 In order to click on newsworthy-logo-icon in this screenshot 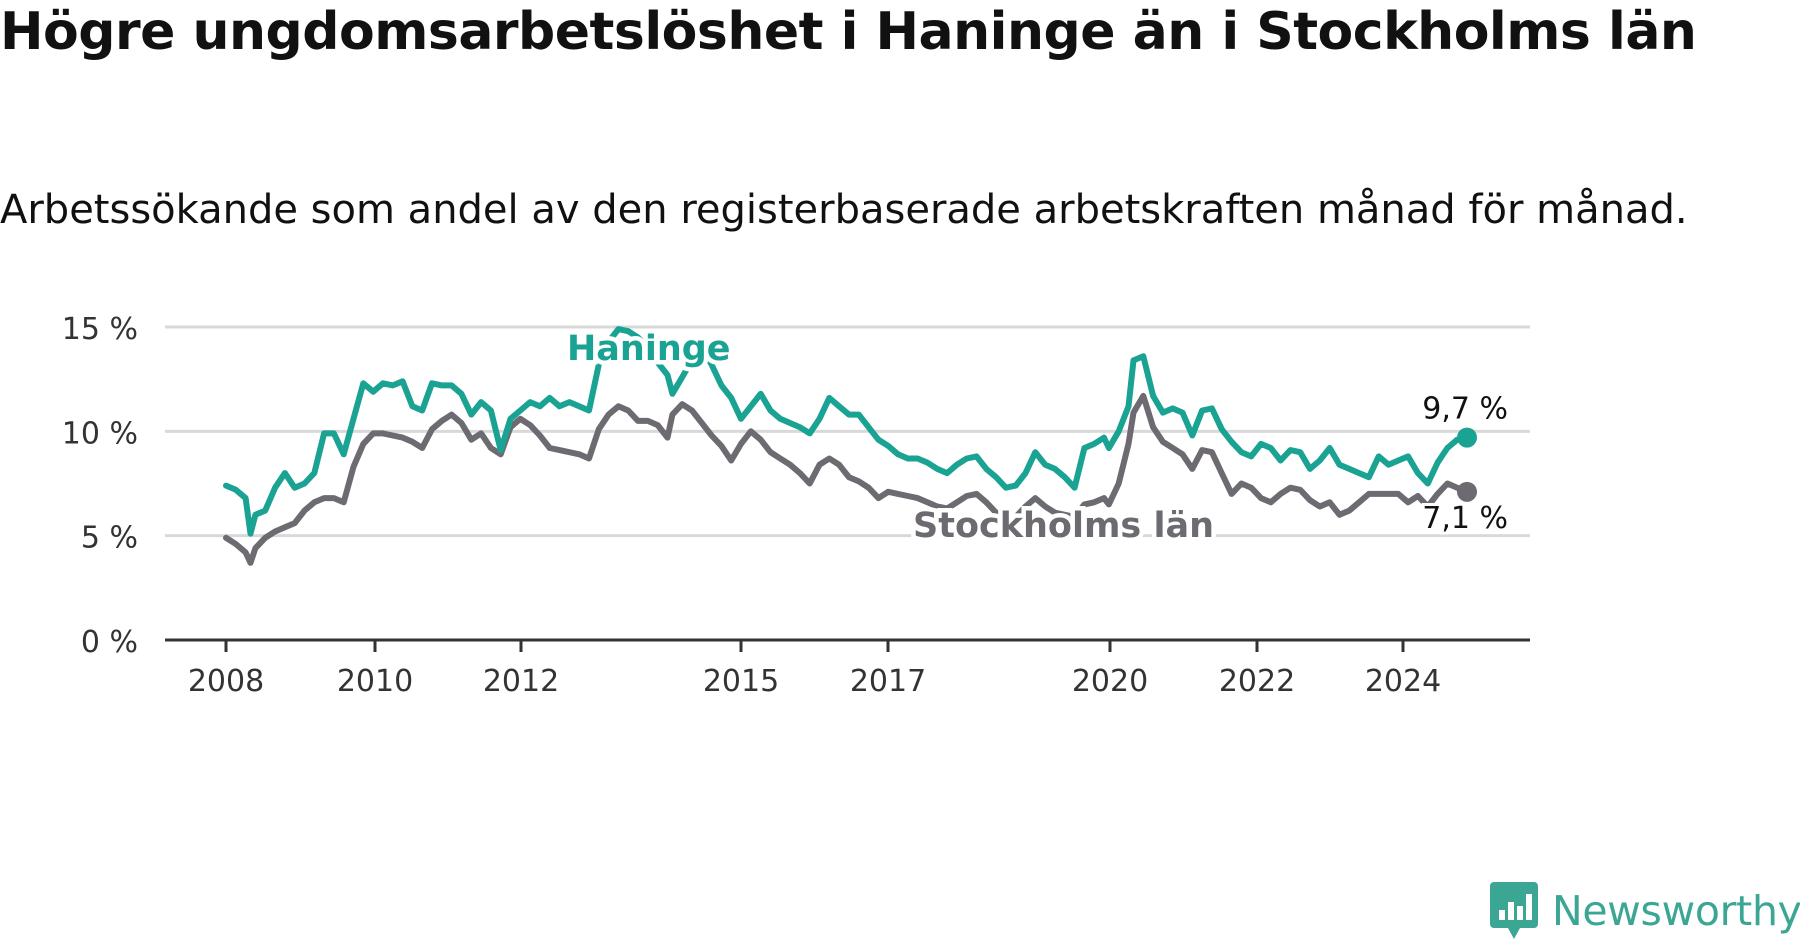, I will do `click(1514, 910)`.